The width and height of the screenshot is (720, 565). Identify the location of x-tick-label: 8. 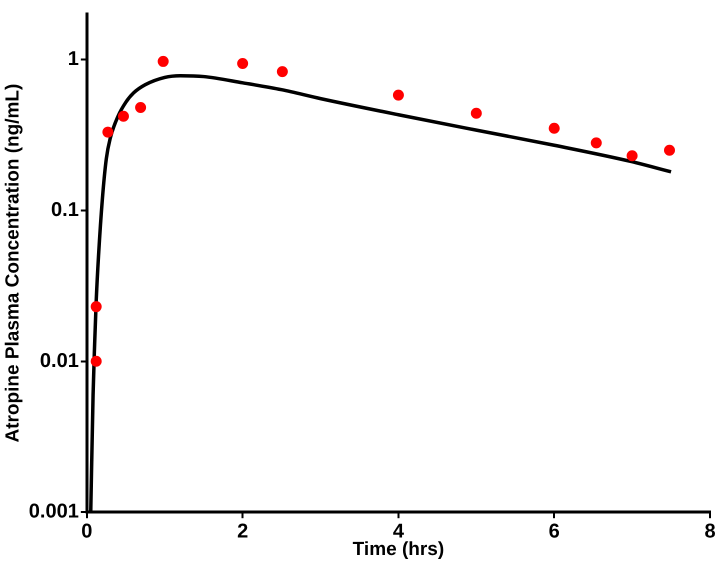
(710, 531).